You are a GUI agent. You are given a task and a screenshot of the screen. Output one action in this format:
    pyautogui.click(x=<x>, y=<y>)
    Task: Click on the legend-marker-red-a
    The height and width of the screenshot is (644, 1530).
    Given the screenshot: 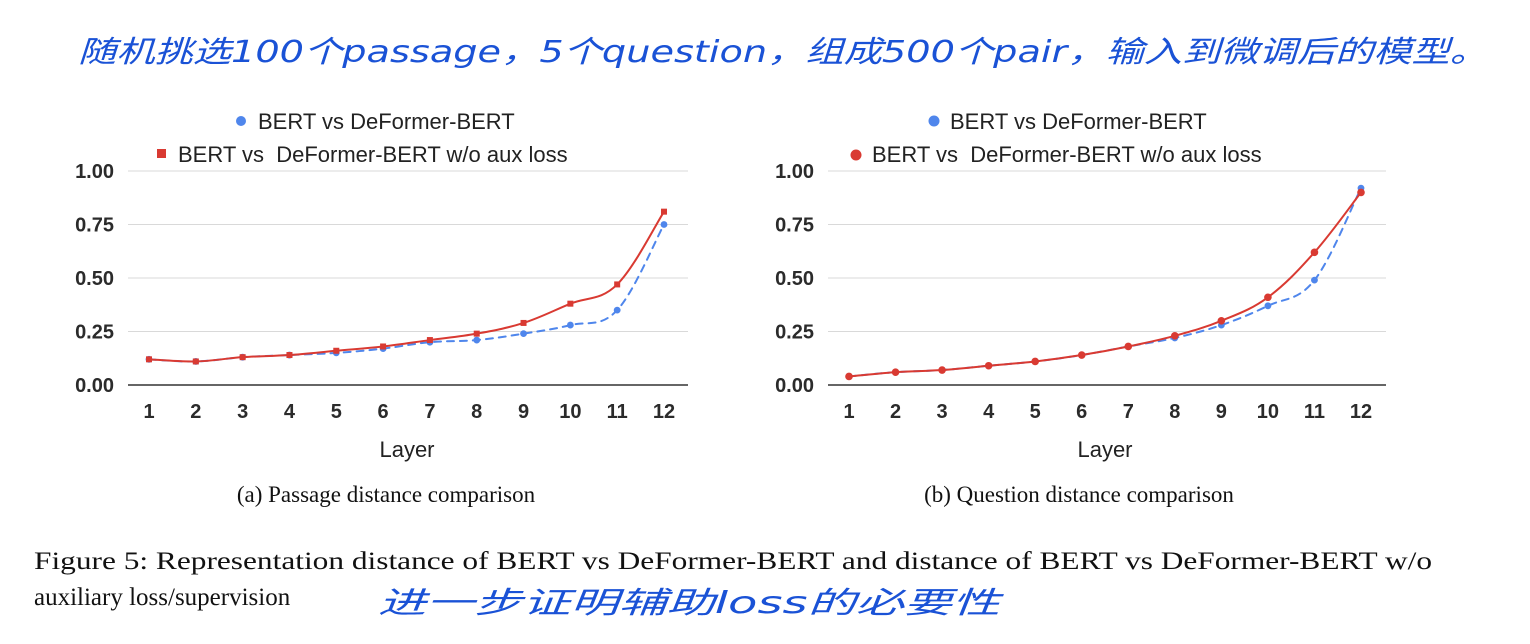 What is the action you would take?
    pyautogui.click(x=161, y=153)
    